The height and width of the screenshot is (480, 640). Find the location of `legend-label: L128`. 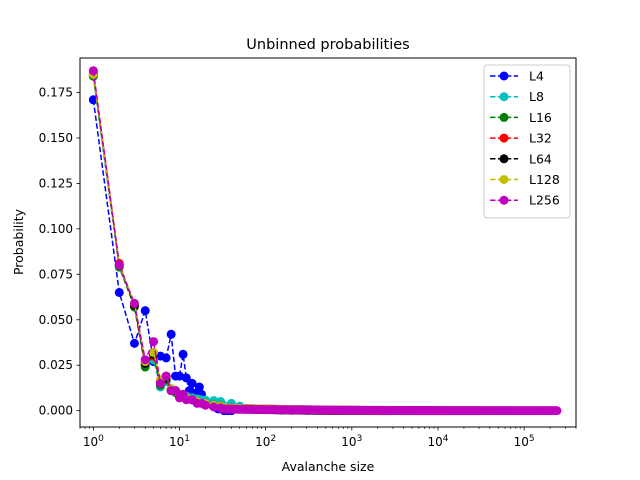

legend-label: L128 is located at coordinates (544, 179).